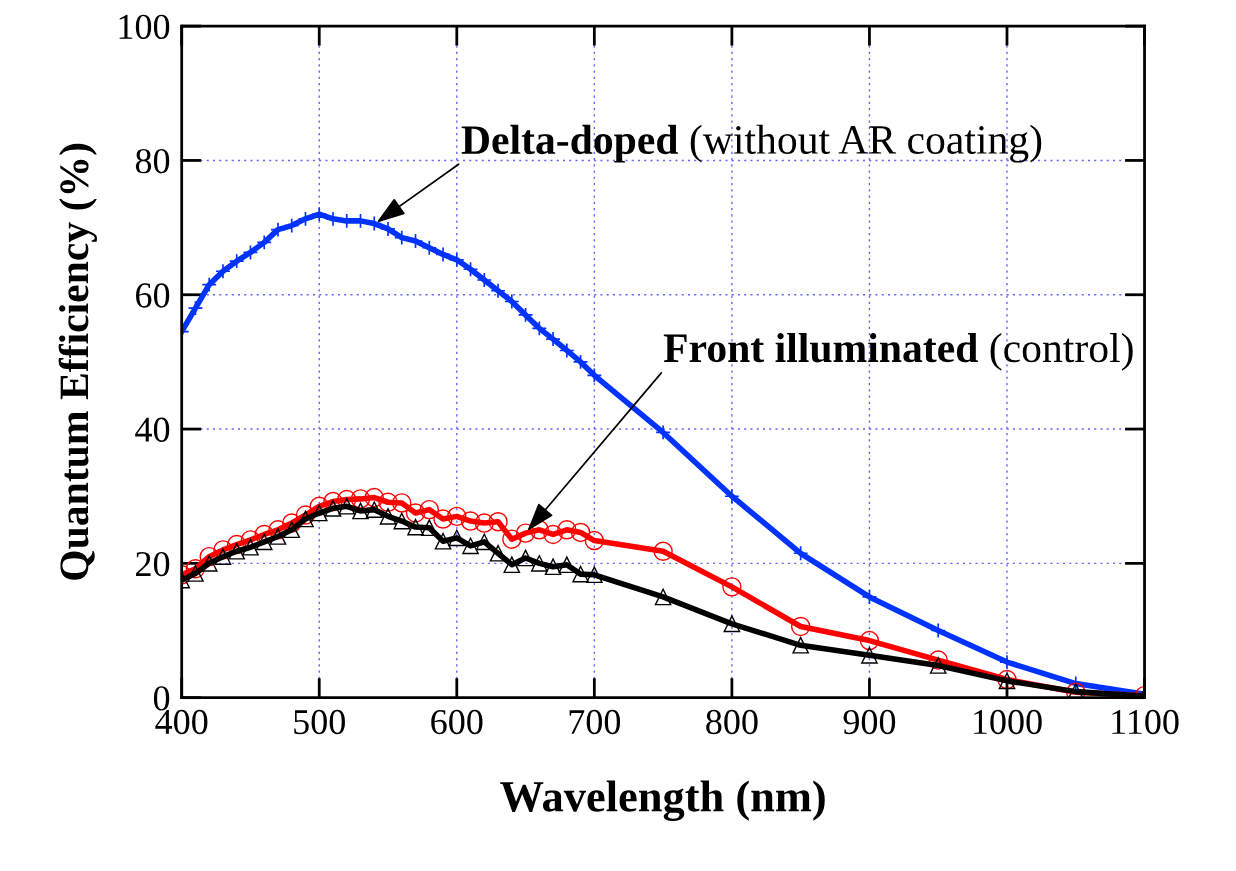  Describe the element at coordinates (1145, 722) in the screenshot. I see `x-tick-label: 1100` at that location.